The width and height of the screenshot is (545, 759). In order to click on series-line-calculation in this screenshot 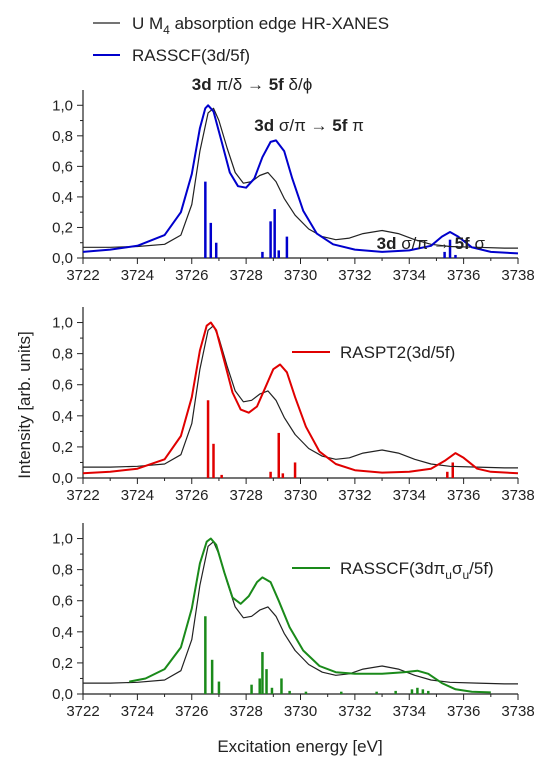, I will do `click(310, 615)`.